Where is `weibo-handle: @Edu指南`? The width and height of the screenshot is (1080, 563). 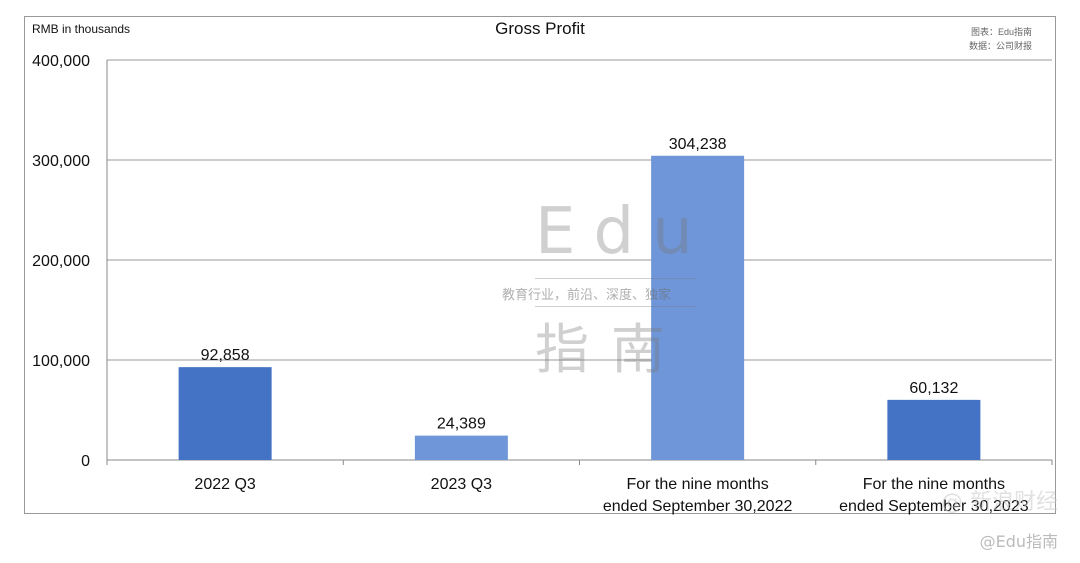
weibo-handle: @Edu指南 is located at coordinates (1018, 541).